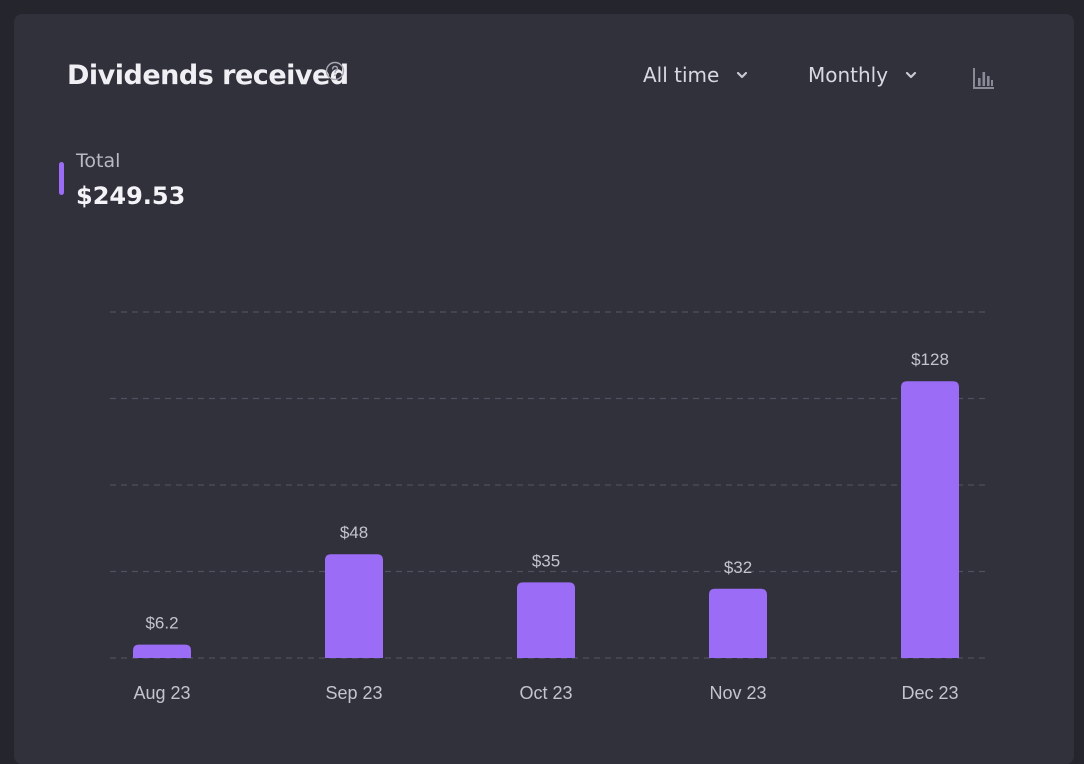 The width and height of the screenshot is (1084, 764). I want to click on x-tick-label: Sep 23, so click(353, 693).